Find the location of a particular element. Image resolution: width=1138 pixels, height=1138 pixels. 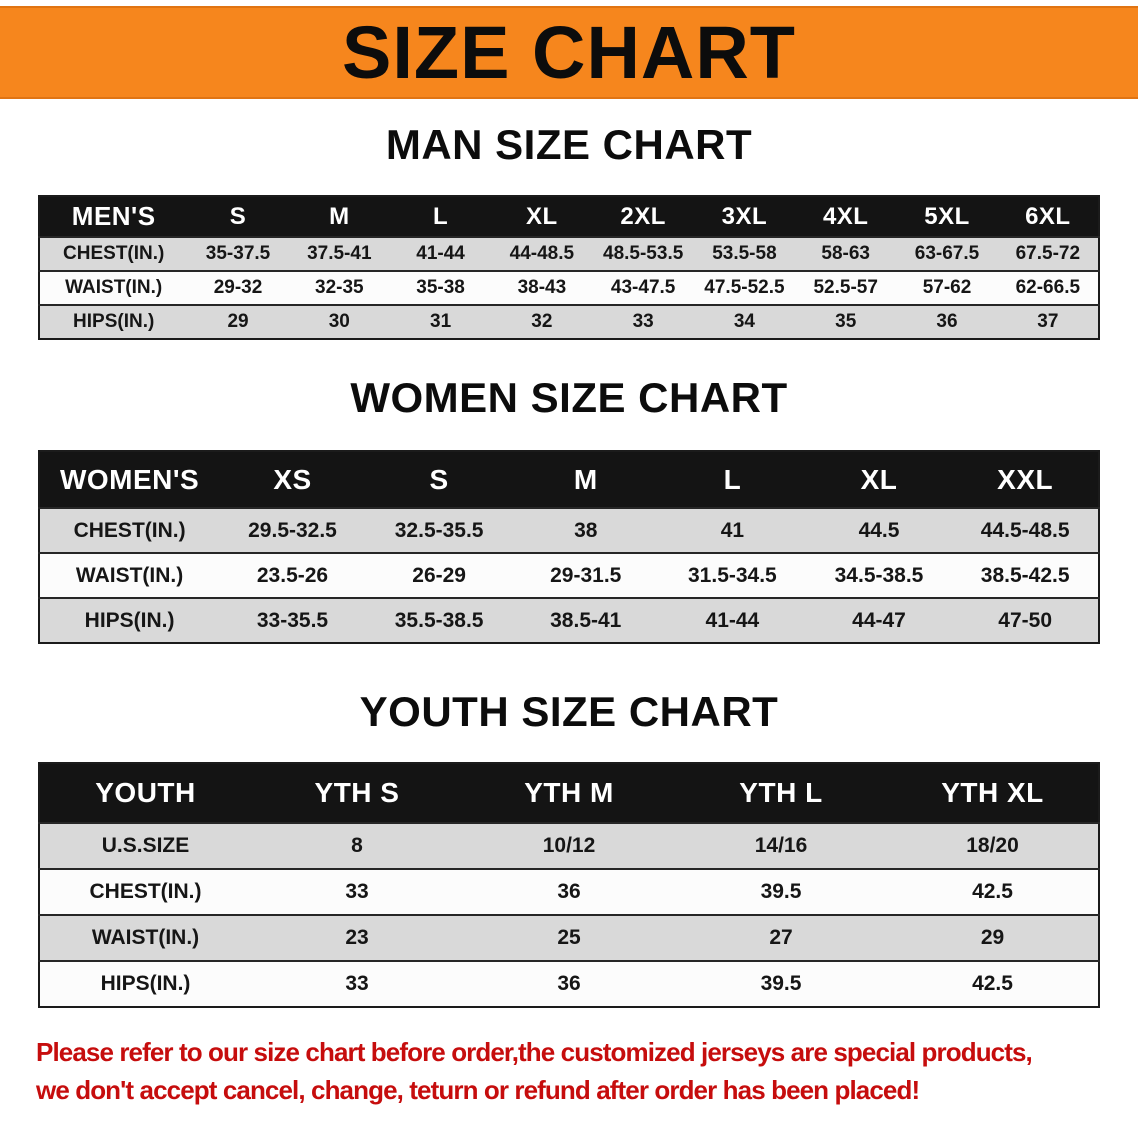

measurement-row: HIPS(IN.) 29 30 31 32 33 34 35 36 37 is located at coordinates (569, 322).